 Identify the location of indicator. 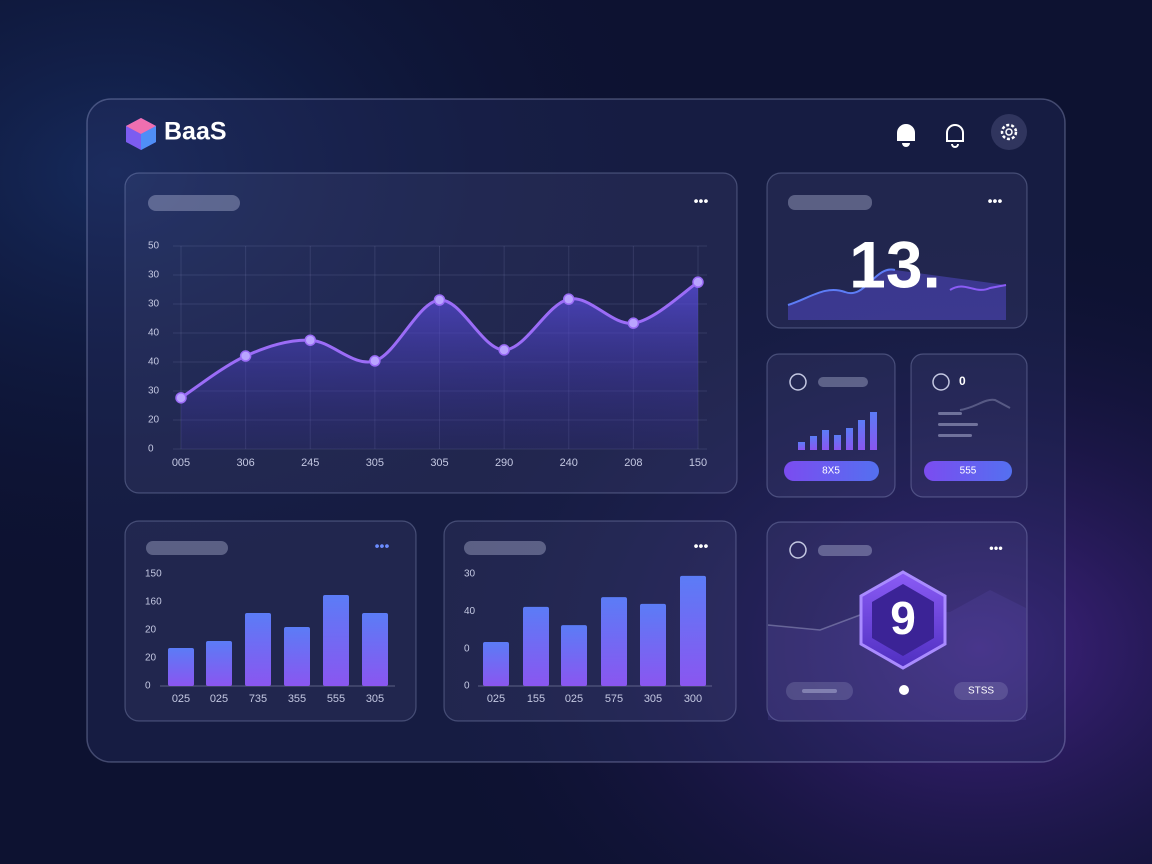
(904, 690).